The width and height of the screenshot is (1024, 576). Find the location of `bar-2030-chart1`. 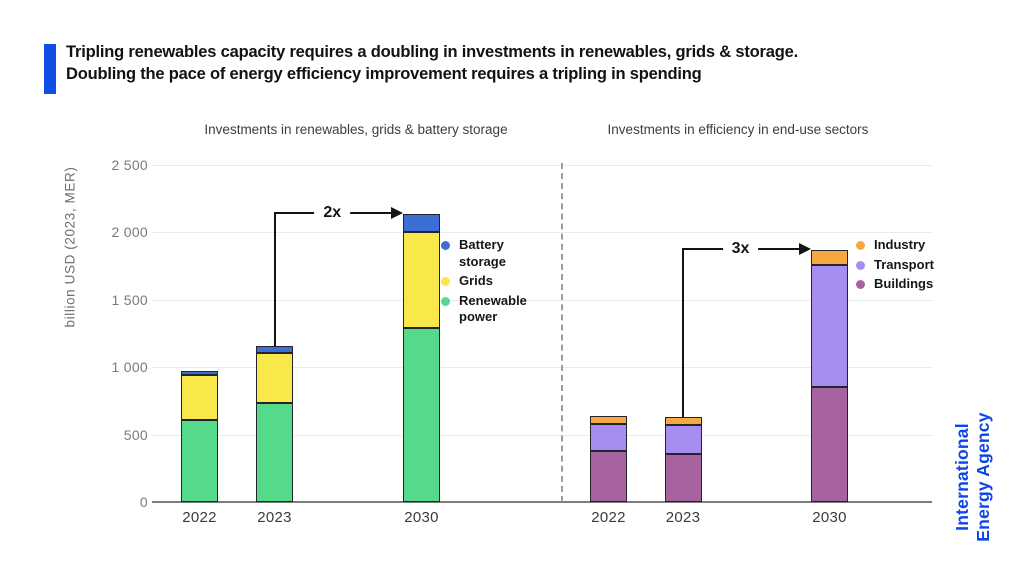

bar-2030-chart1 is located at coordinates (421, 357).